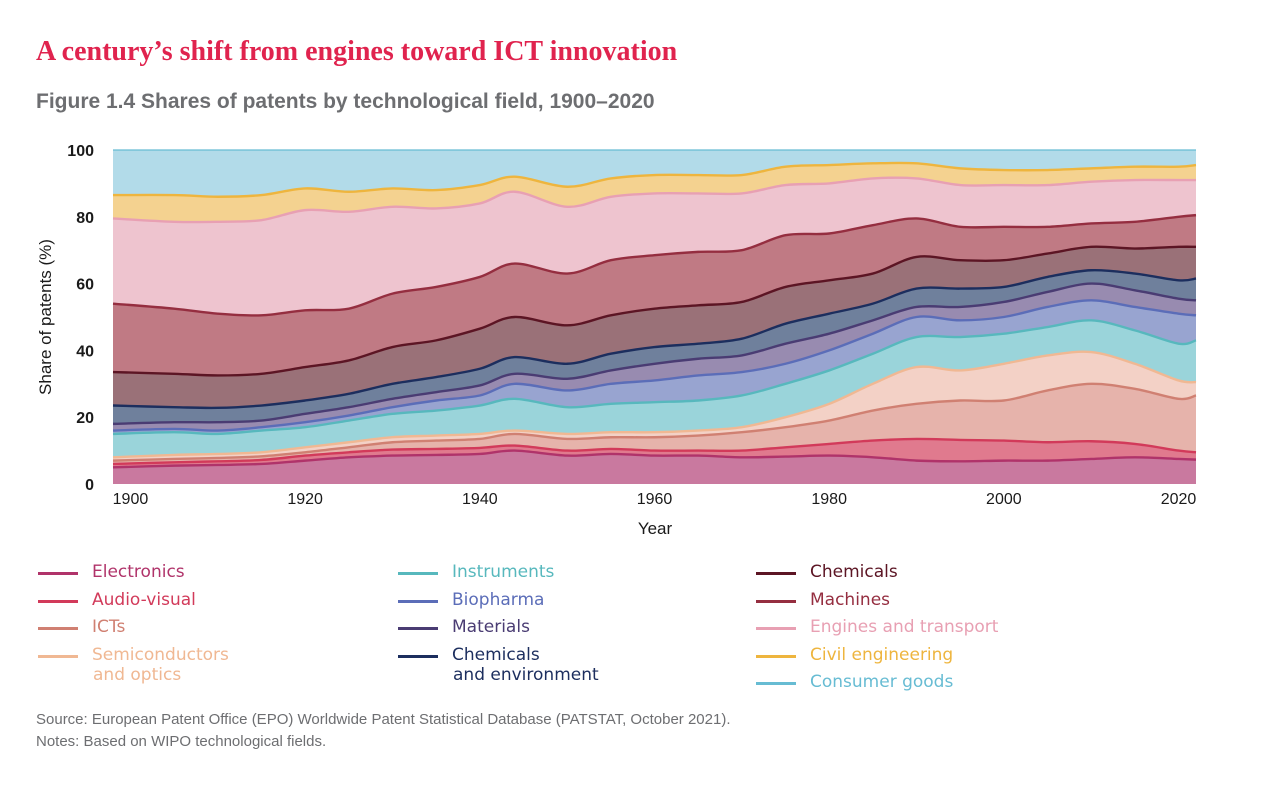 The image size is (1266, 786). I want to click on legend-label: Biopharma, so click(498, 600).